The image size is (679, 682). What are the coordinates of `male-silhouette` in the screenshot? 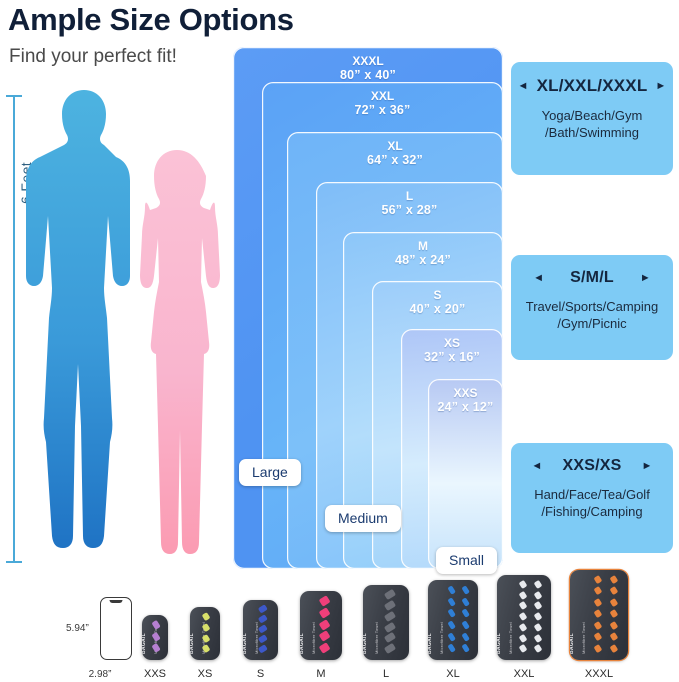 It's located at (78, 319).